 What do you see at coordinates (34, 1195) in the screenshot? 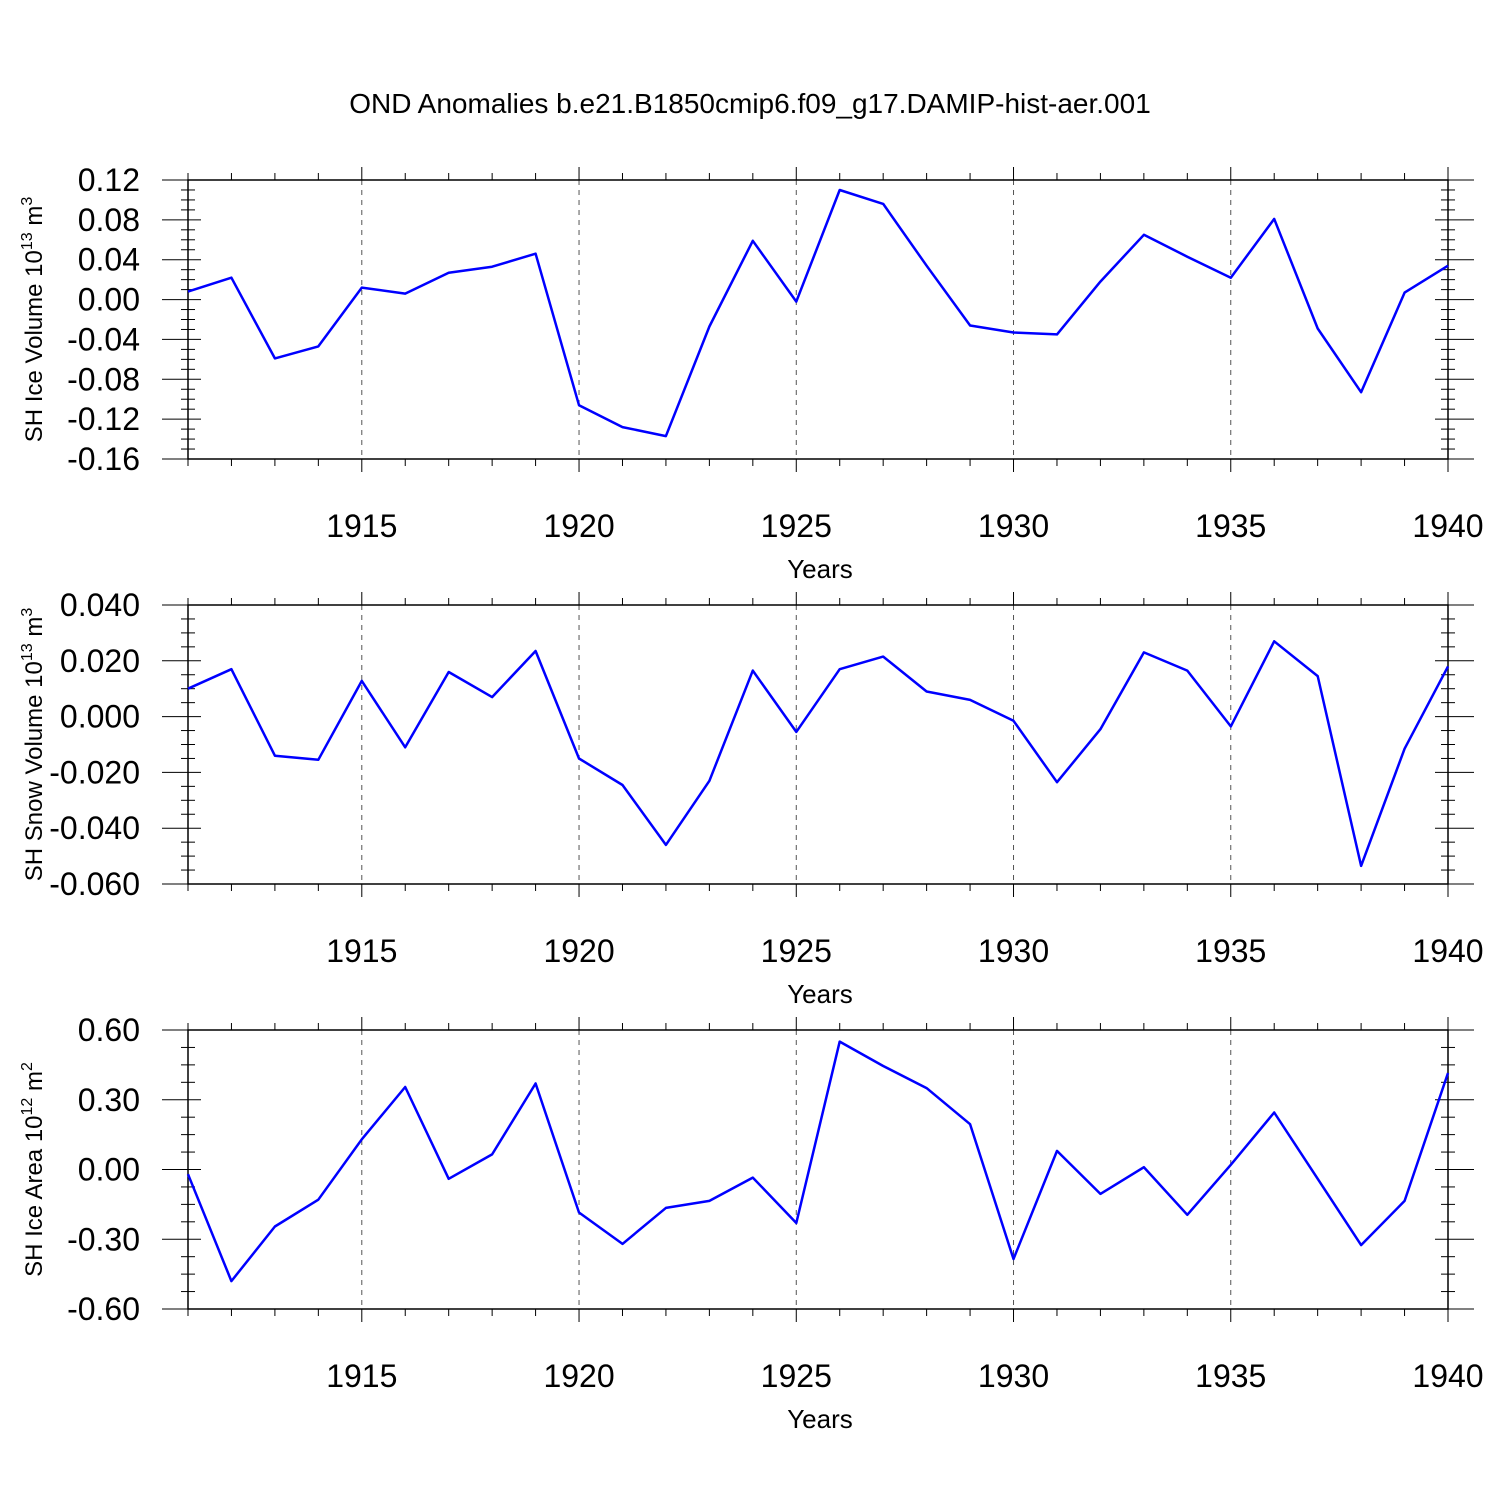
I see `y-axis-label-text: SH Ice Area 10` at bounding box center [34, 1195].